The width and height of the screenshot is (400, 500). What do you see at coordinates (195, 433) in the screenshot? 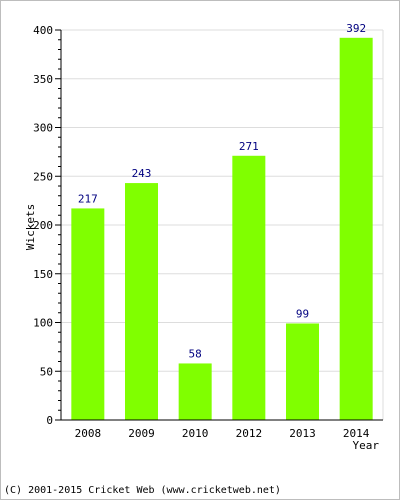
I see `x-tick-label: 2010` at bounding box center [195, 433].